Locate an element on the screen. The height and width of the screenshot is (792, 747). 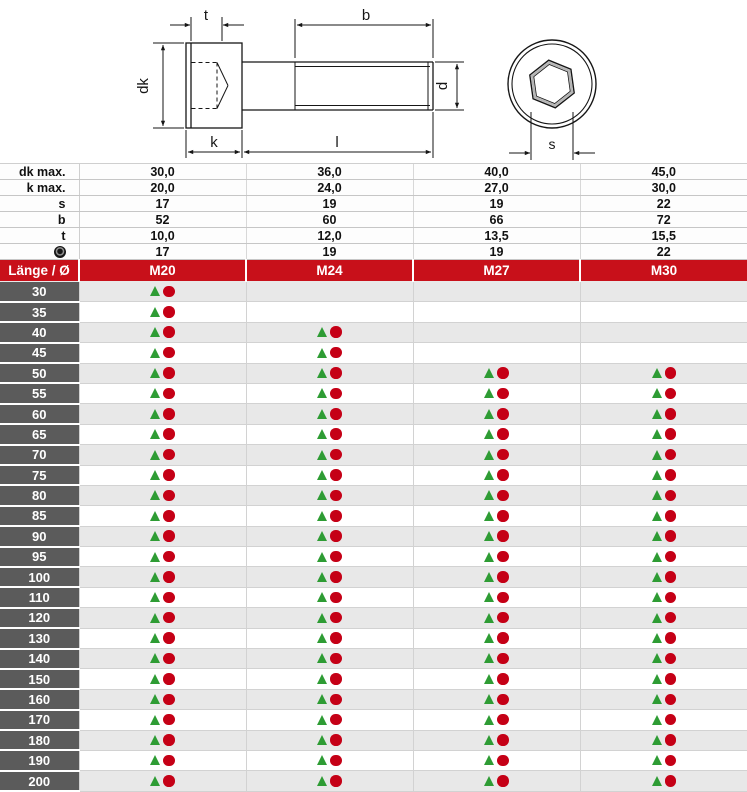
spec-value: 24,0 is located at coordinates (329, 187).